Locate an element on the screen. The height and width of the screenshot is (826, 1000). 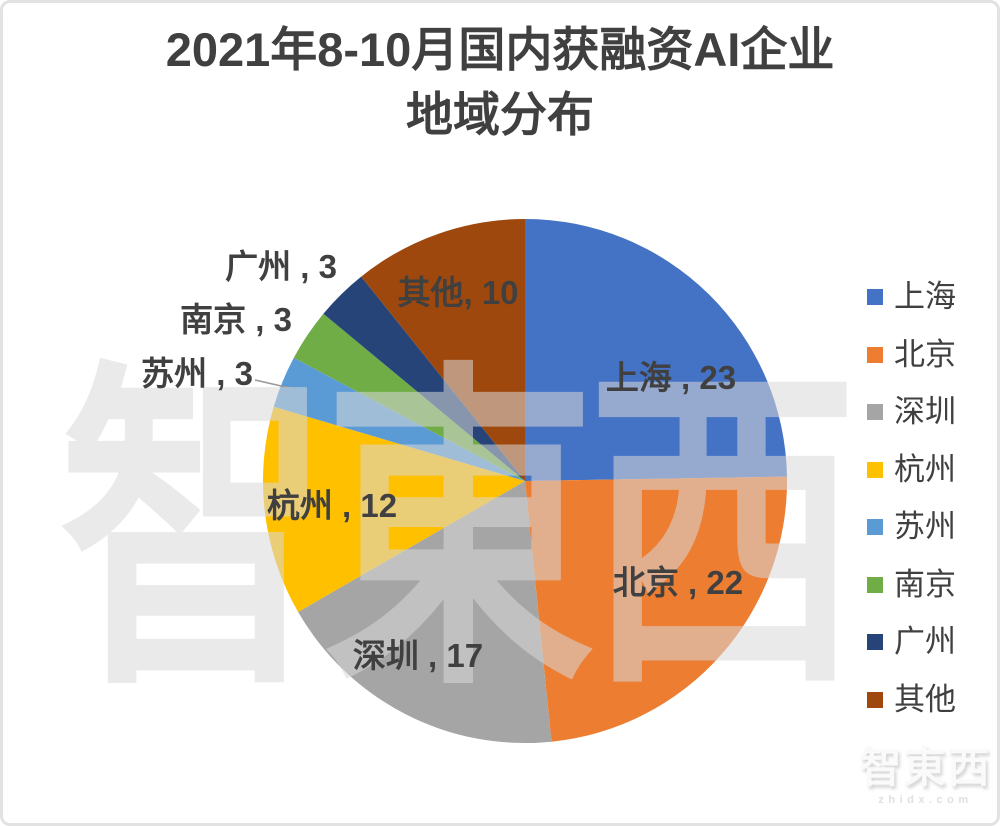
pie-slice-南京 is located at coordinates (409, 397).